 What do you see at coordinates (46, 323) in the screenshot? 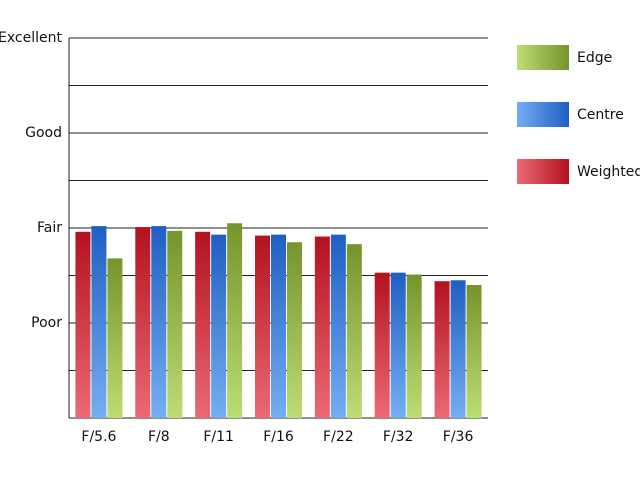
I see `y-tick-label: Poor` at bounding box center [46, 323].